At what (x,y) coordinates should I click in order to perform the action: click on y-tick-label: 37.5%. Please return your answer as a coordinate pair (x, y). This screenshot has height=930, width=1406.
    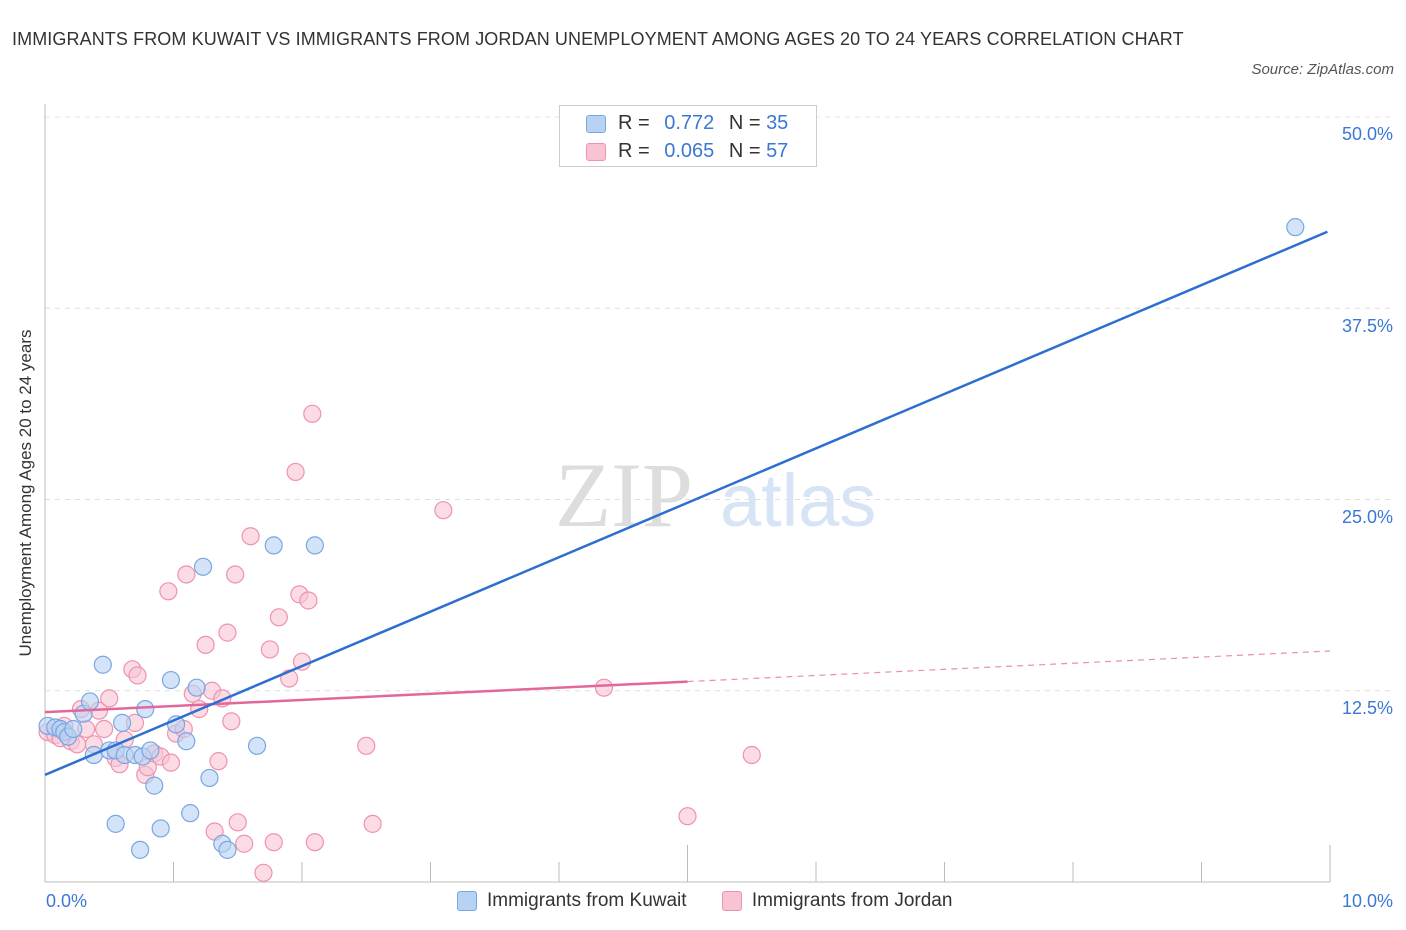
    Looking at the image, I should click on (1367, 326).